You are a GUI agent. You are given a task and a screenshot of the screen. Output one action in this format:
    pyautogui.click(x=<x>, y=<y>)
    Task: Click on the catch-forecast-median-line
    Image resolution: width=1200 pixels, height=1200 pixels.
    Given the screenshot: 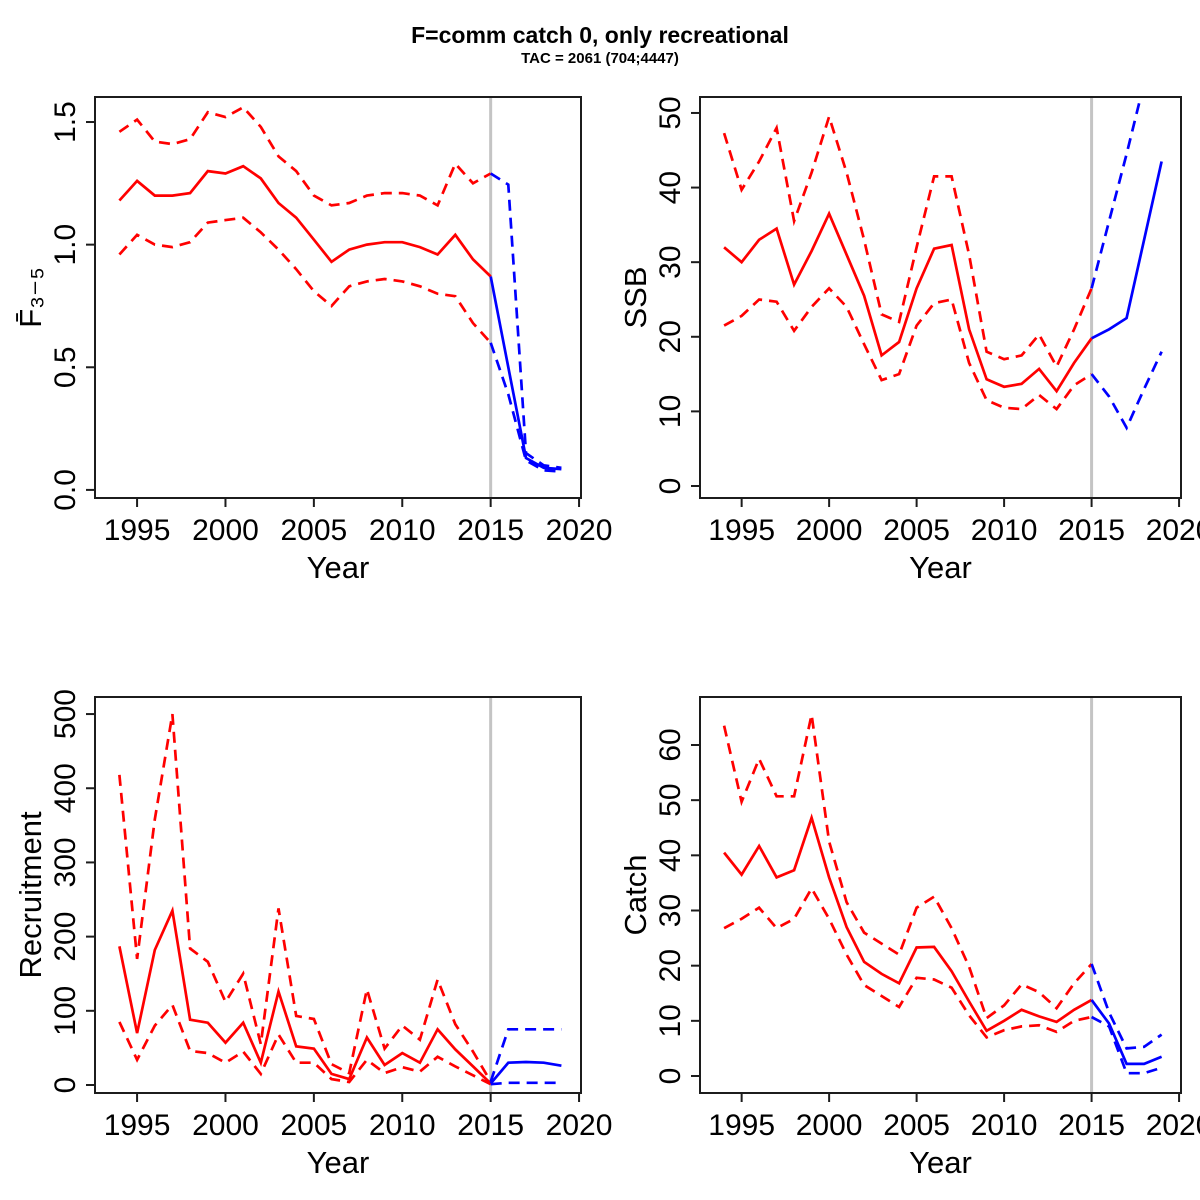 What is the action you would take?
    pyautogui.click(x=1126, y=1032)
    